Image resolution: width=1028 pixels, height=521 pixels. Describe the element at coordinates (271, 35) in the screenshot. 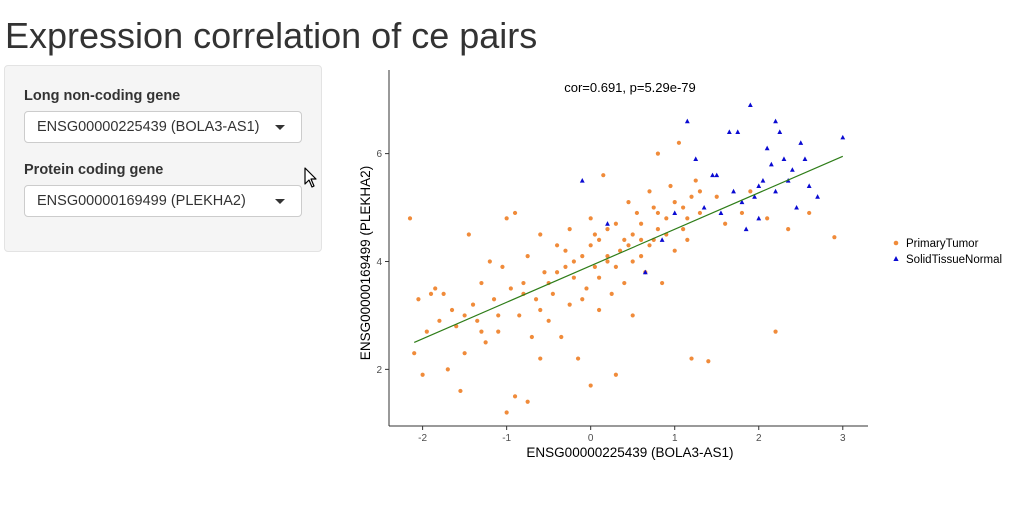

I see `page-title: Expression correlation of ce pairs` at that location.